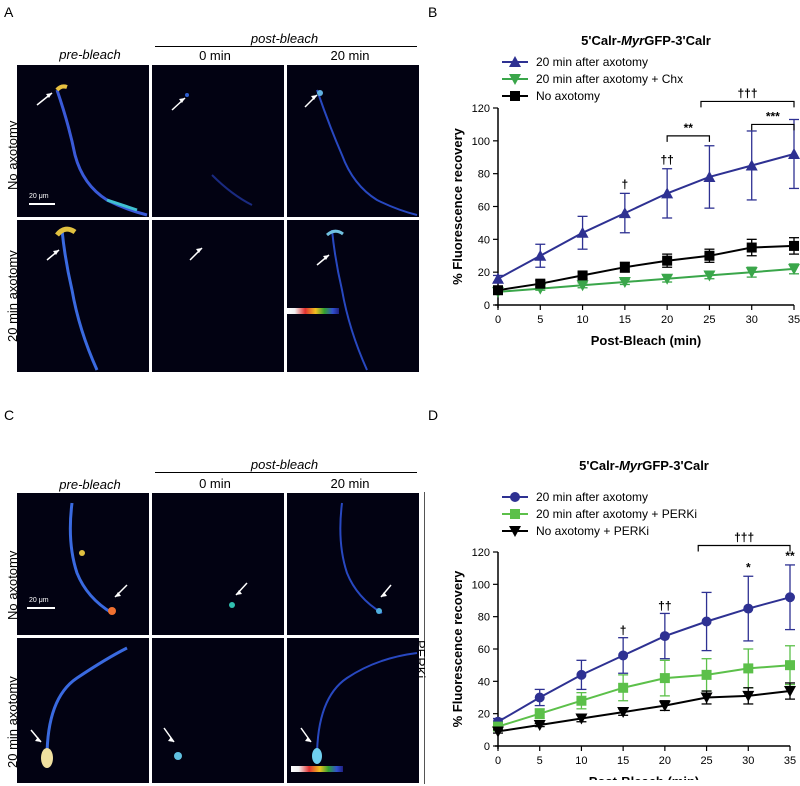 The height and width of the screenshot is (786, 800). Describe the element at coordinates (90, 484) in the screenshot. I see `panel-c-col-pre: pre-bleach` at that location.